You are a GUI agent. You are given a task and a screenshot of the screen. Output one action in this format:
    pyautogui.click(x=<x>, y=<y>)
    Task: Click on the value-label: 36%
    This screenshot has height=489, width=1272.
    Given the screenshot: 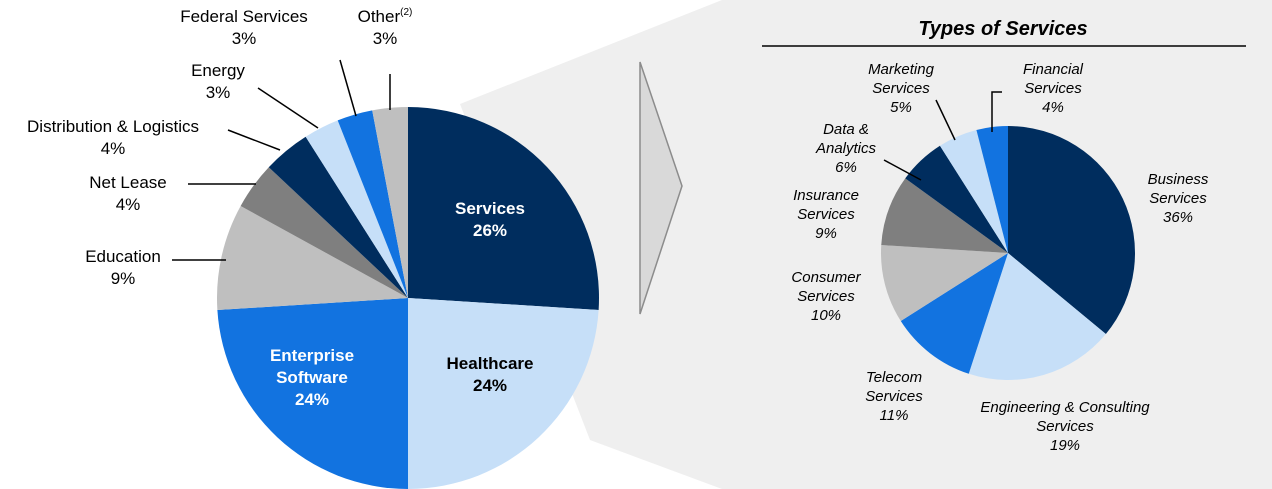 What is the action you would take?
    pyautogui.click(x=1178, y=217)
    